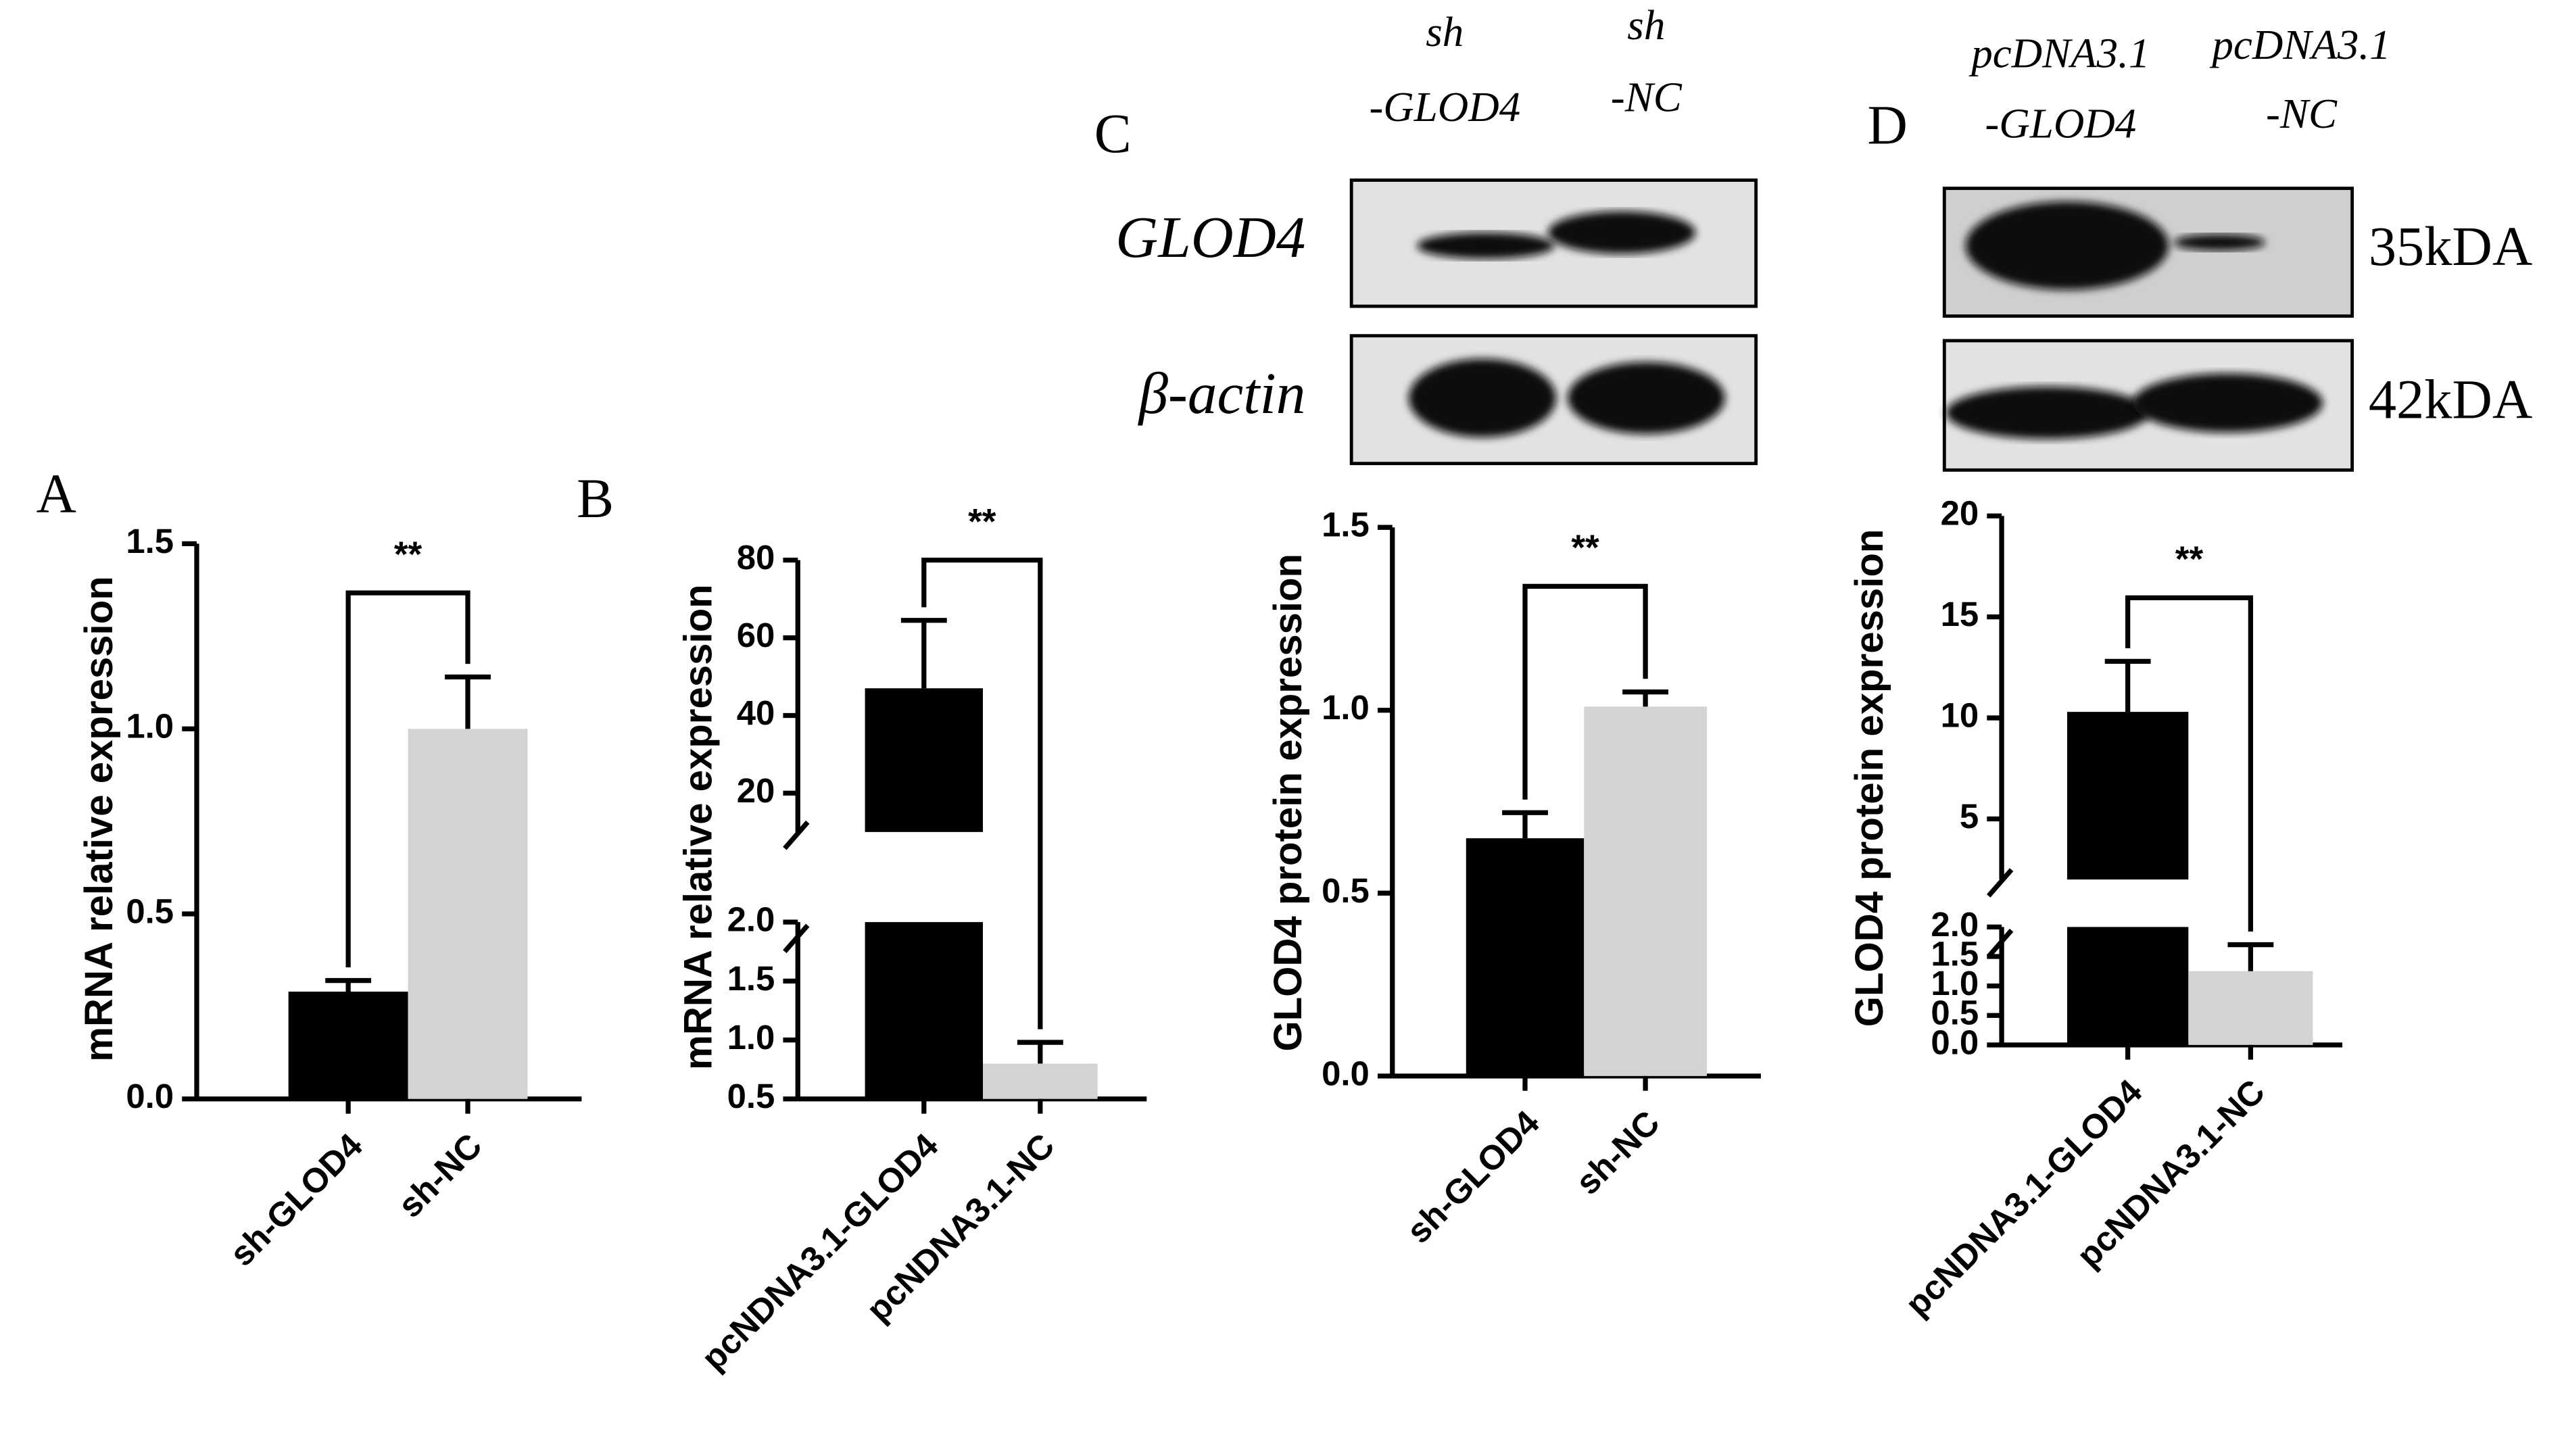 The height and width of the screenshot is (1456, 2562). Describe the element at coordinates (595, 499) in the screenshot. I see `panel-label: B` at that location.